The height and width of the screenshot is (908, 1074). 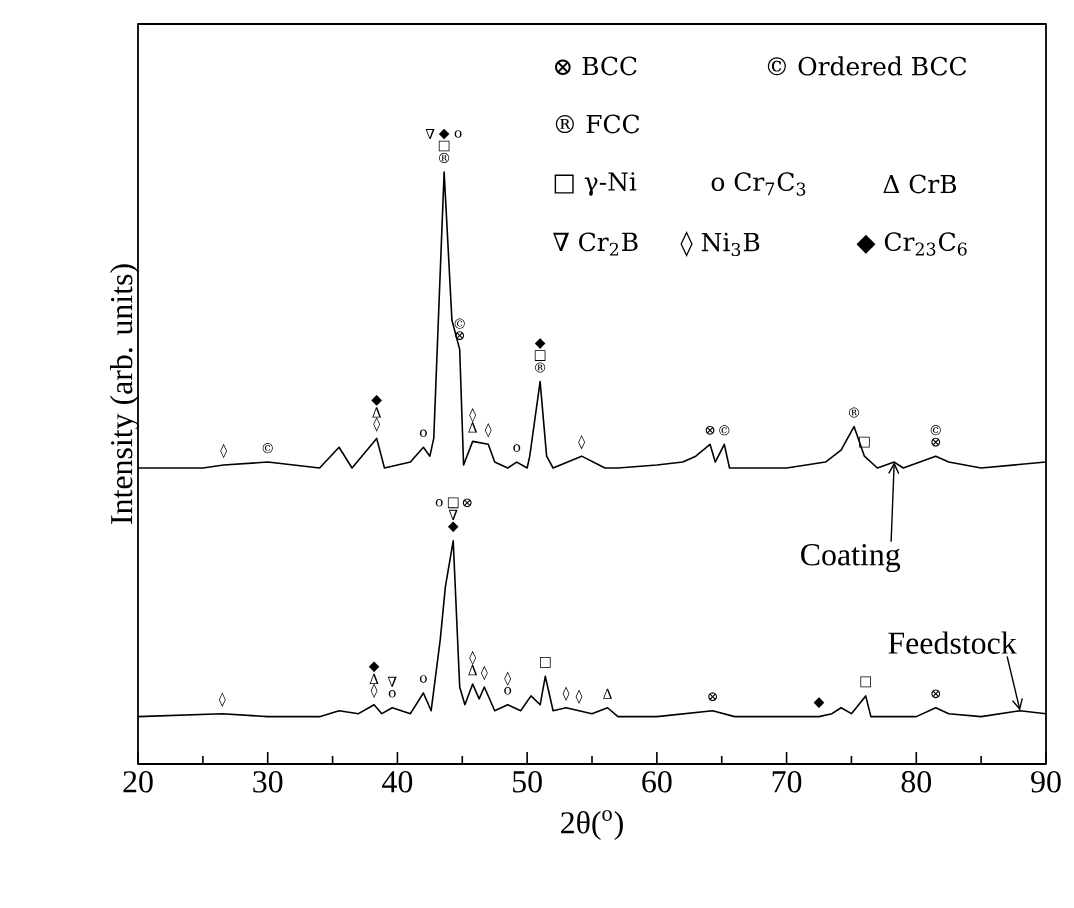 What do you see at coordinates (867, 66) in the screenshot?
I see `text: © Ordered BCC` at bounding box center [867, 66].